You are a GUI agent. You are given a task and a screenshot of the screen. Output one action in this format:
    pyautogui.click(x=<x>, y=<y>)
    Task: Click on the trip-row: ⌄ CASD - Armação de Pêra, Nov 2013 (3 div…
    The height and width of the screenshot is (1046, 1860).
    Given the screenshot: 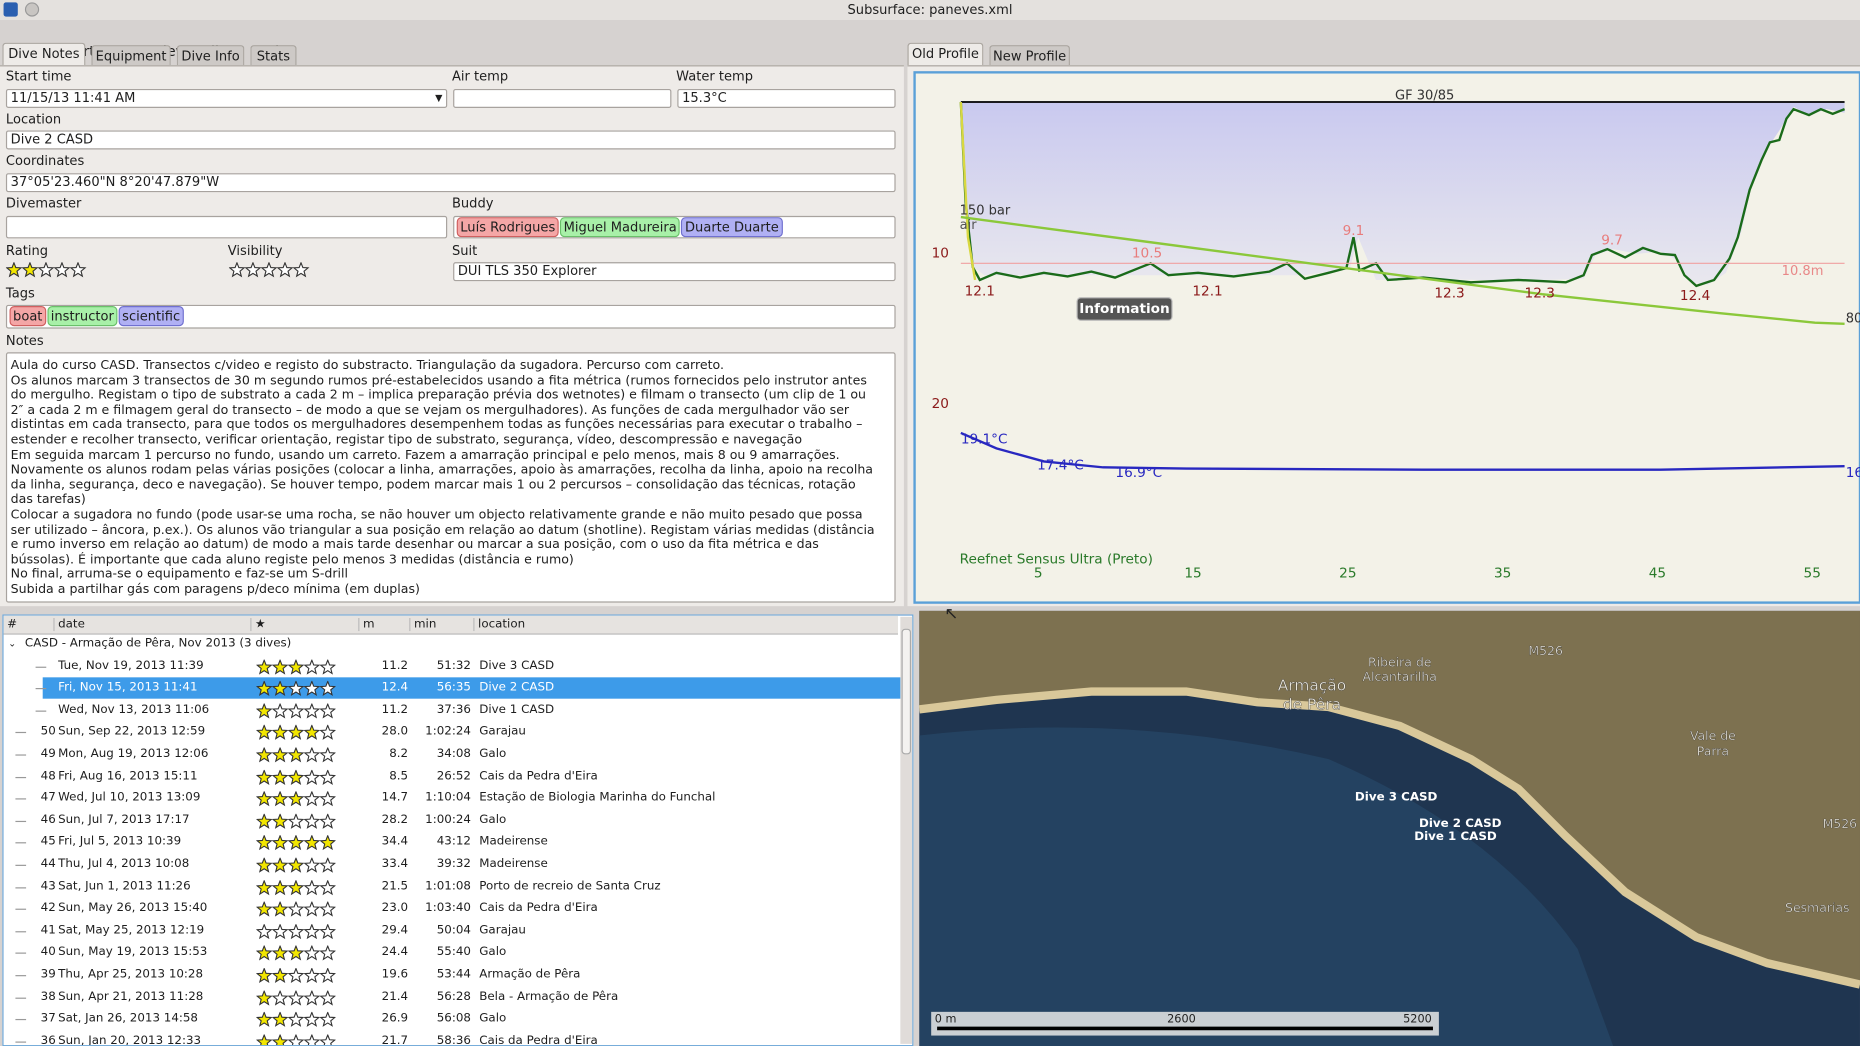 What is the action you would take?
    pyautogui.click(x=453, y=643)
    